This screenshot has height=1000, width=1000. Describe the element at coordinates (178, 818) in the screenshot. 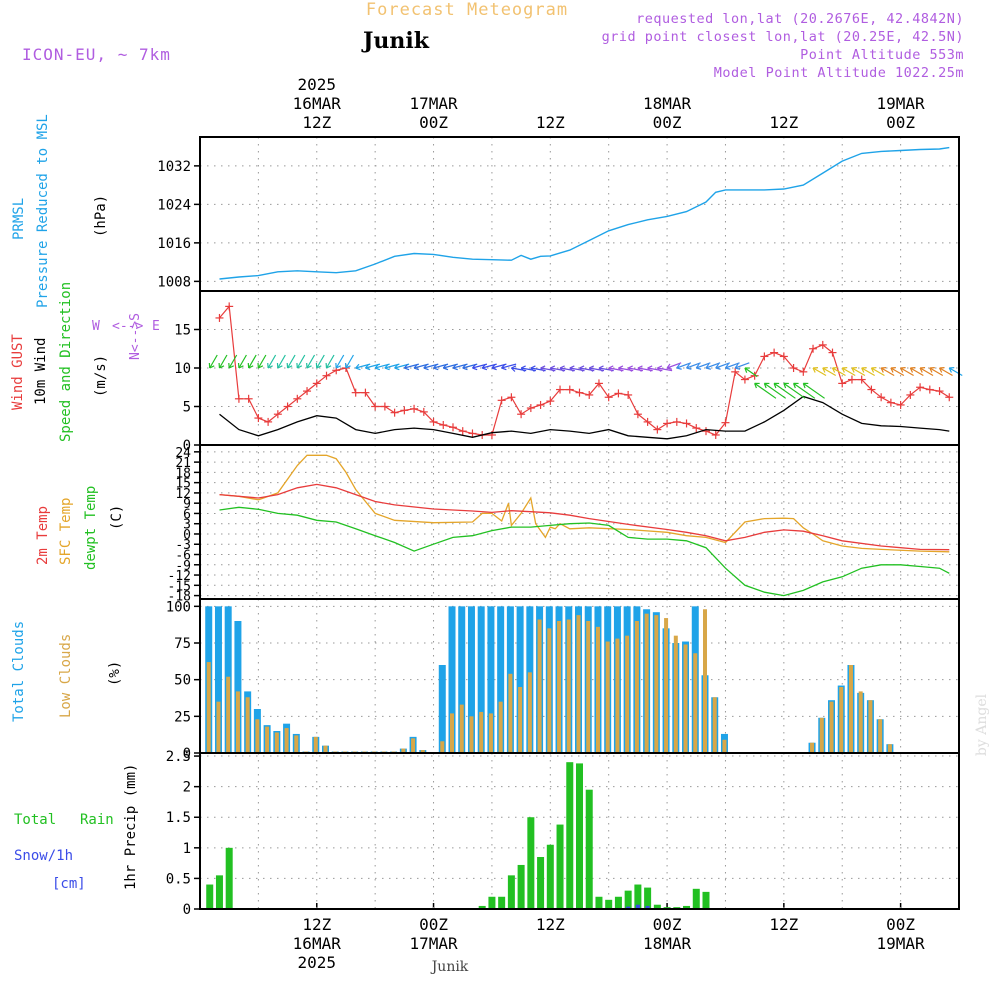

I see `y-tick-label: 1.5` at that location.